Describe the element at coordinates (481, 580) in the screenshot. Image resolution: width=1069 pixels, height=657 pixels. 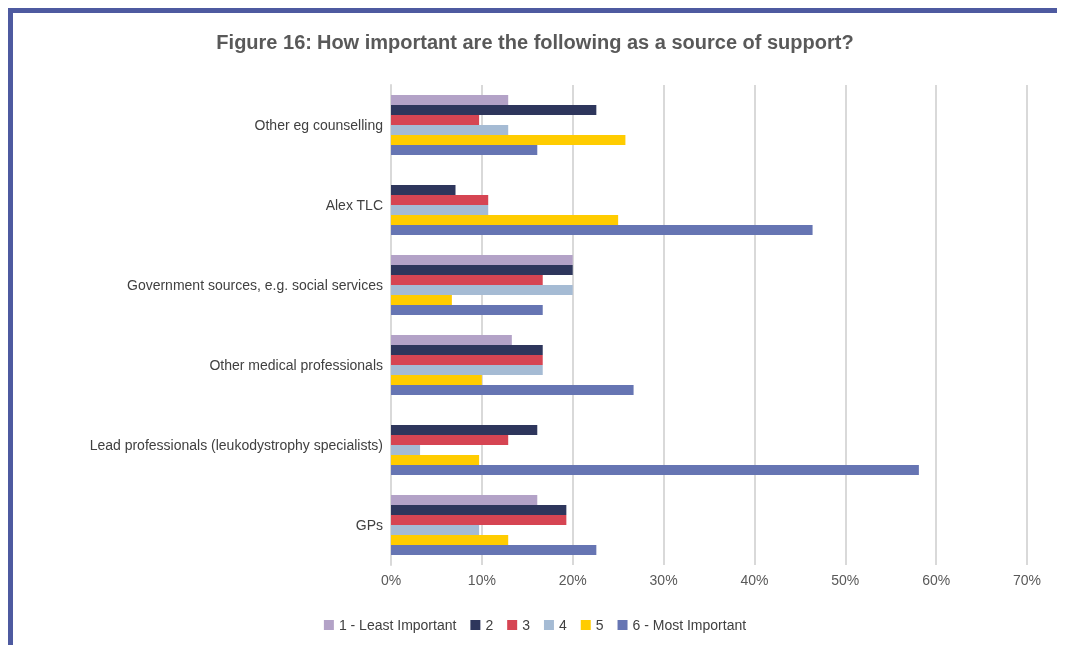
I see `x-tick-label: 10%` at that location.